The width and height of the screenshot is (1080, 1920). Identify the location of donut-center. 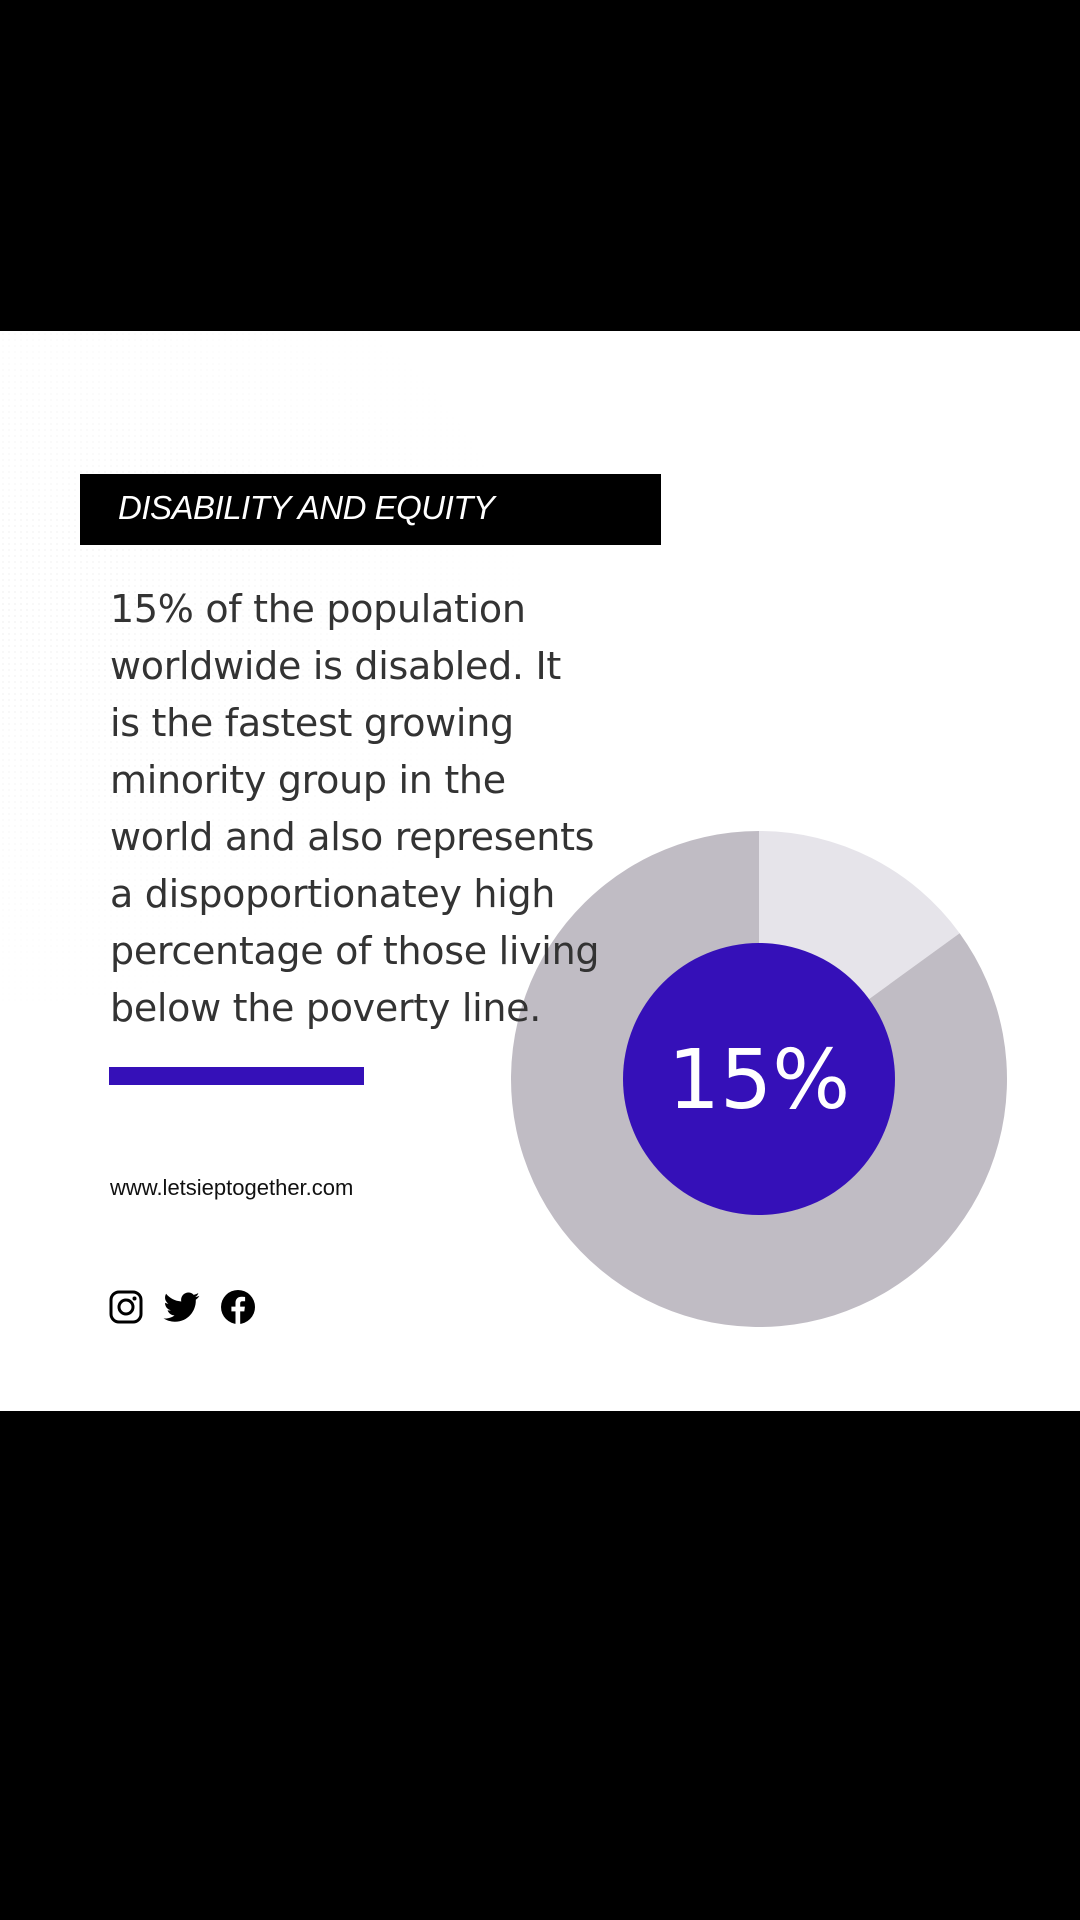
(759, 1079).